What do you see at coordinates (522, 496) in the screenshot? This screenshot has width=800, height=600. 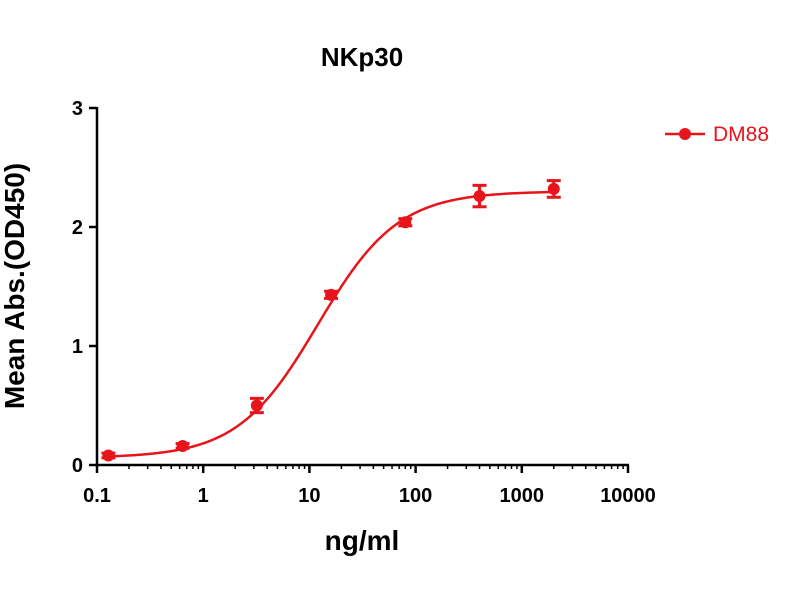 I see `x-tick-label: 1000` at bounding box center [522, 496].